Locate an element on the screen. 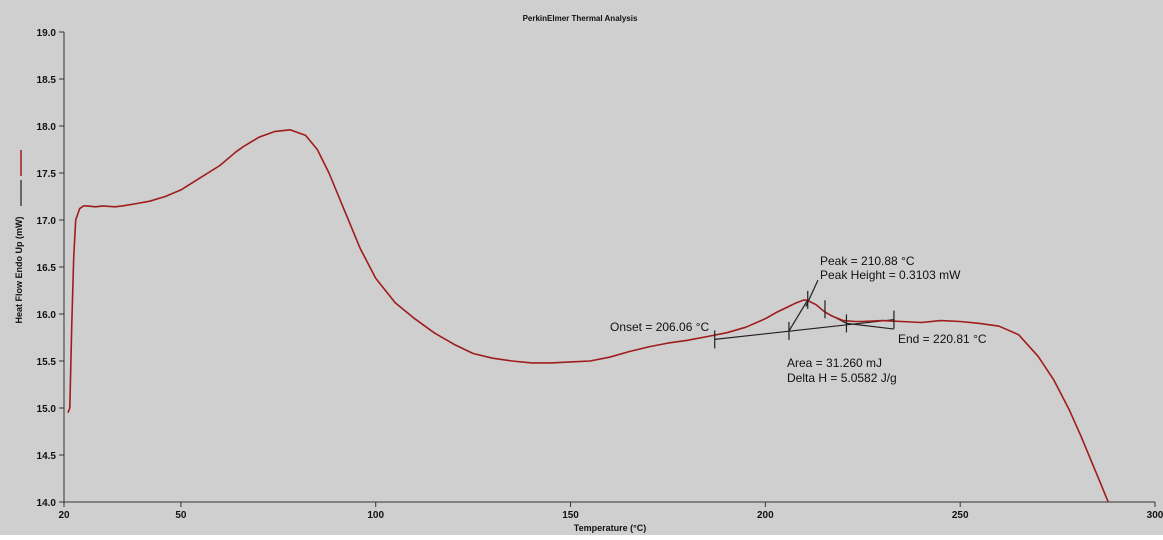 The image size is (1163, 540). baseline-line is located at coordinates (804, 329).